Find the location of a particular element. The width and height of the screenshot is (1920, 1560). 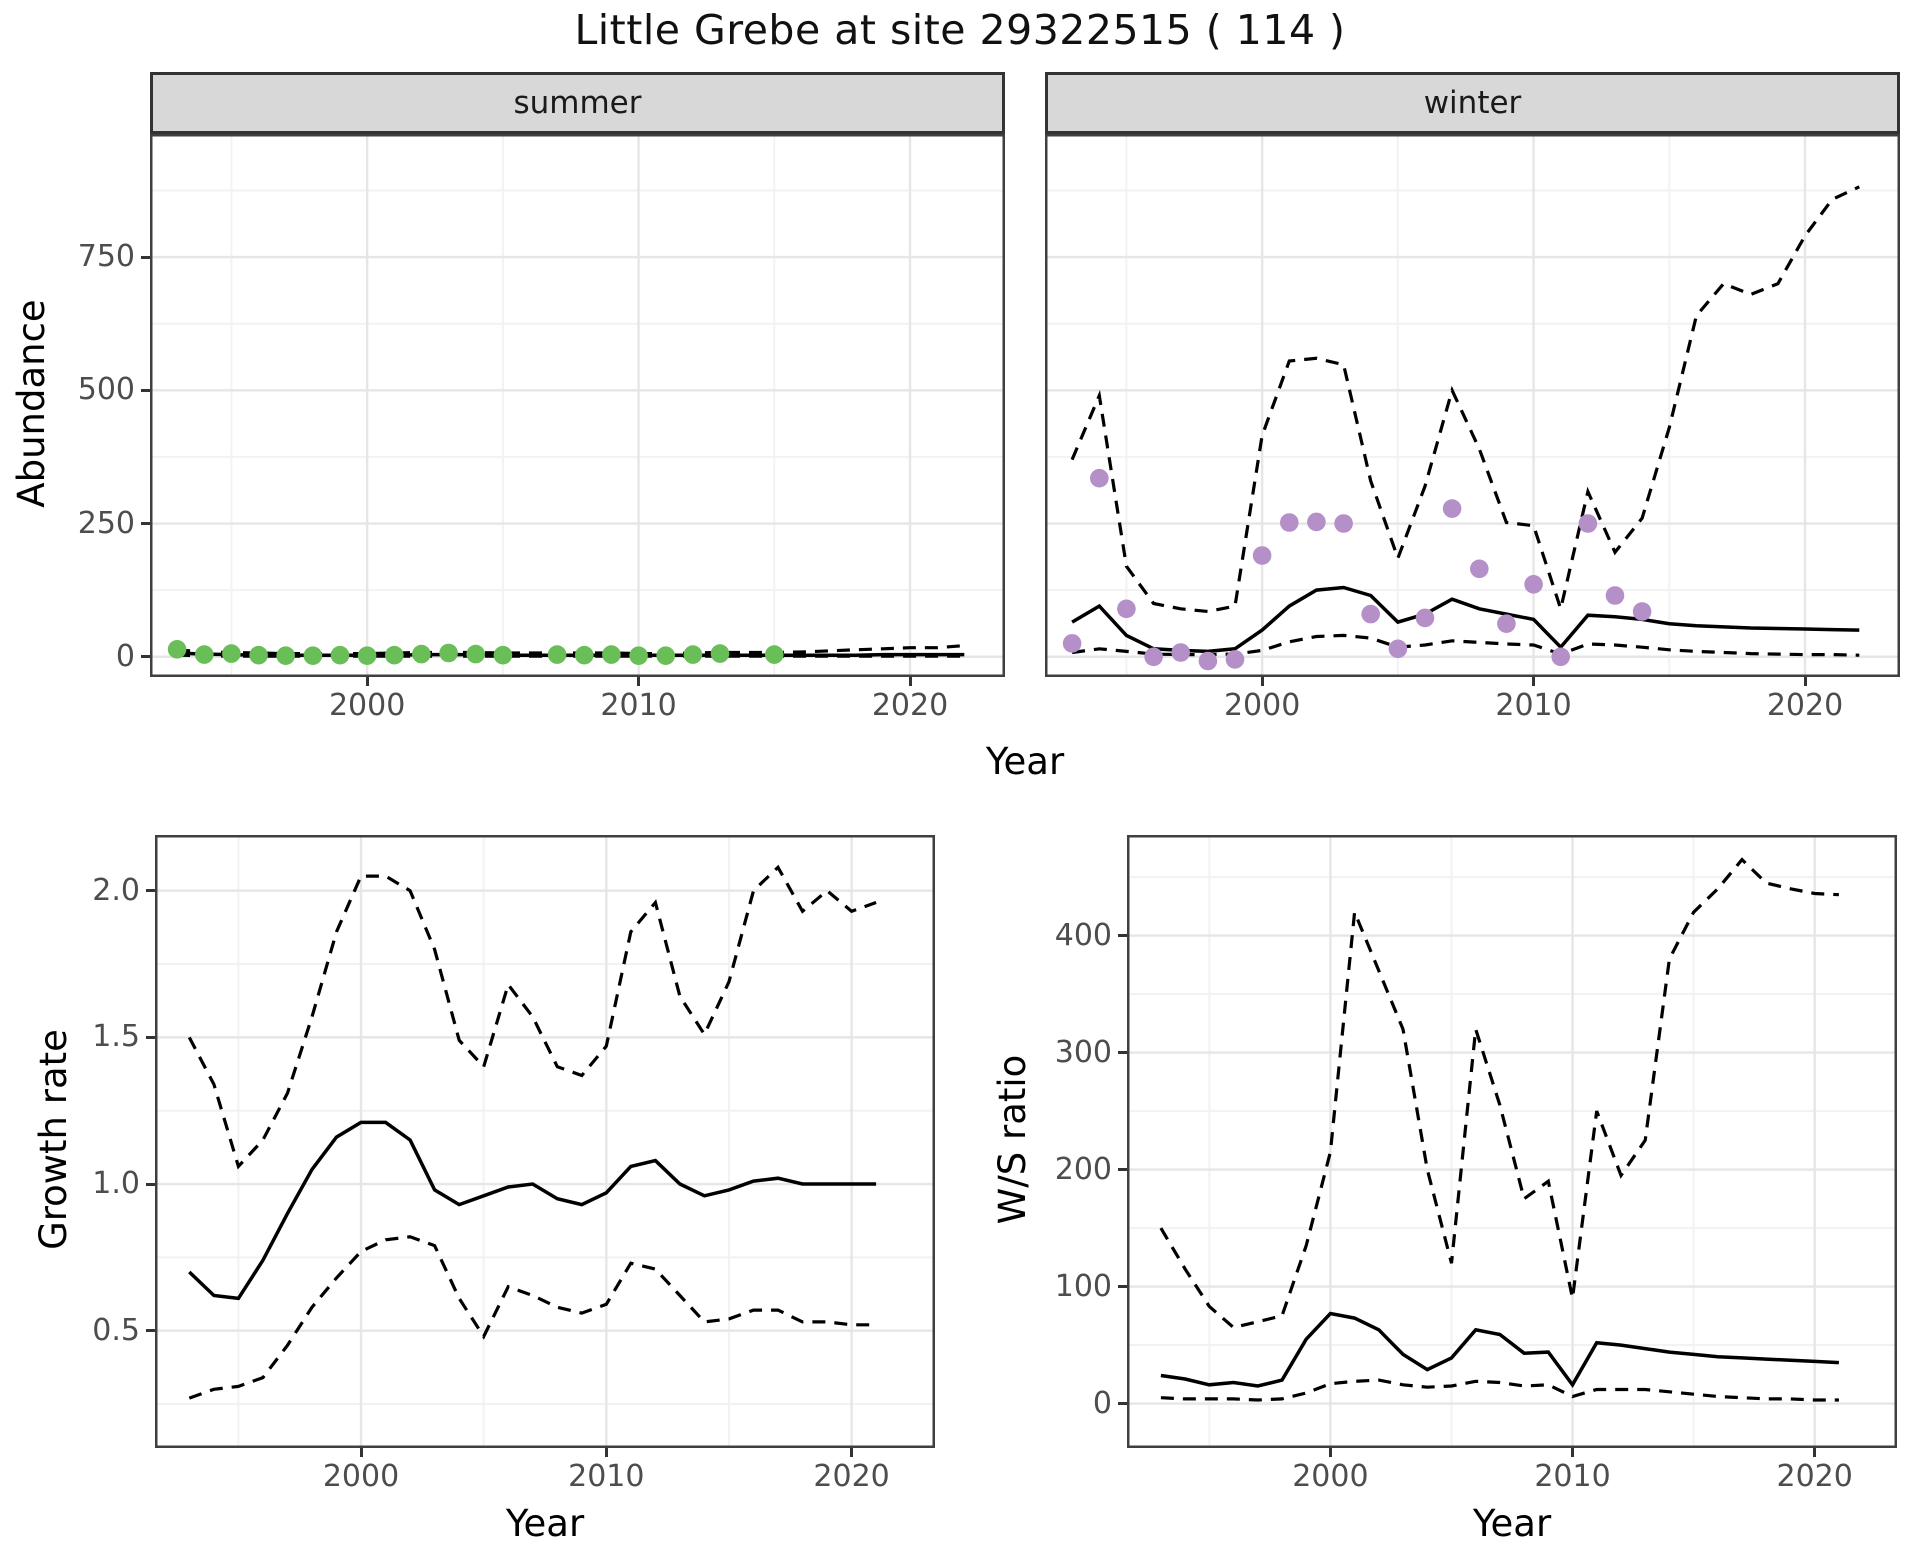

facet-strip-winter: winter is located at coordinates (1472, 103).